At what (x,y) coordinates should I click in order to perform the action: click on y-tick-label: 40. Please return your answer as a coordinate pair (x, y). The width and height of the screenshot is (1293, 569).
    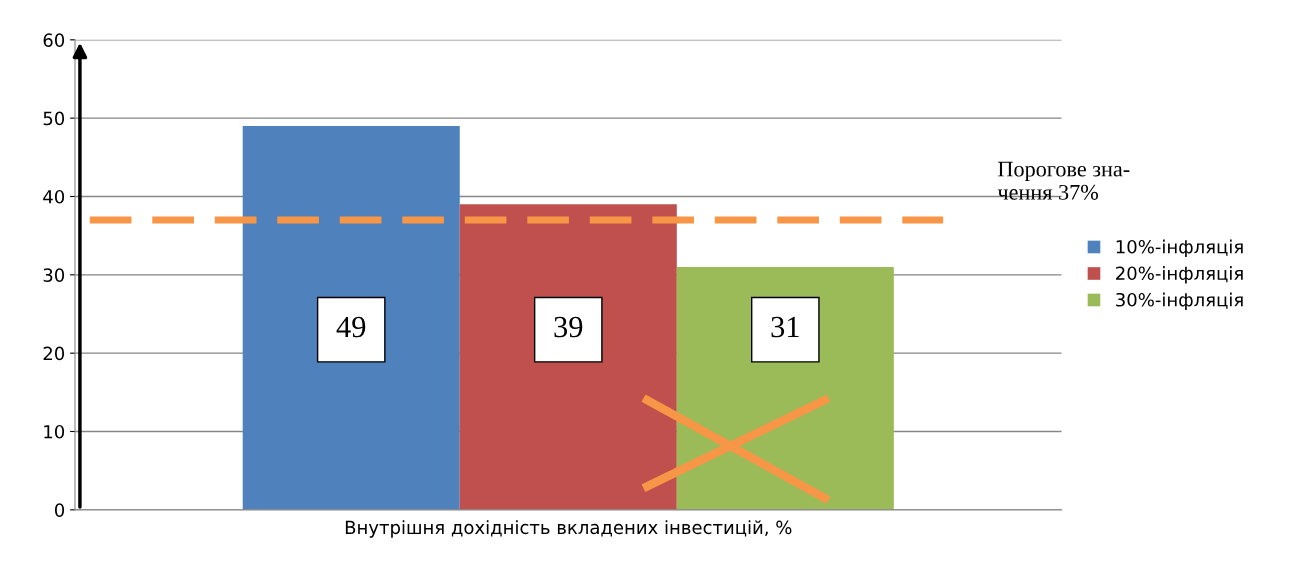
    Looking at the image, I should click on (54, 196).